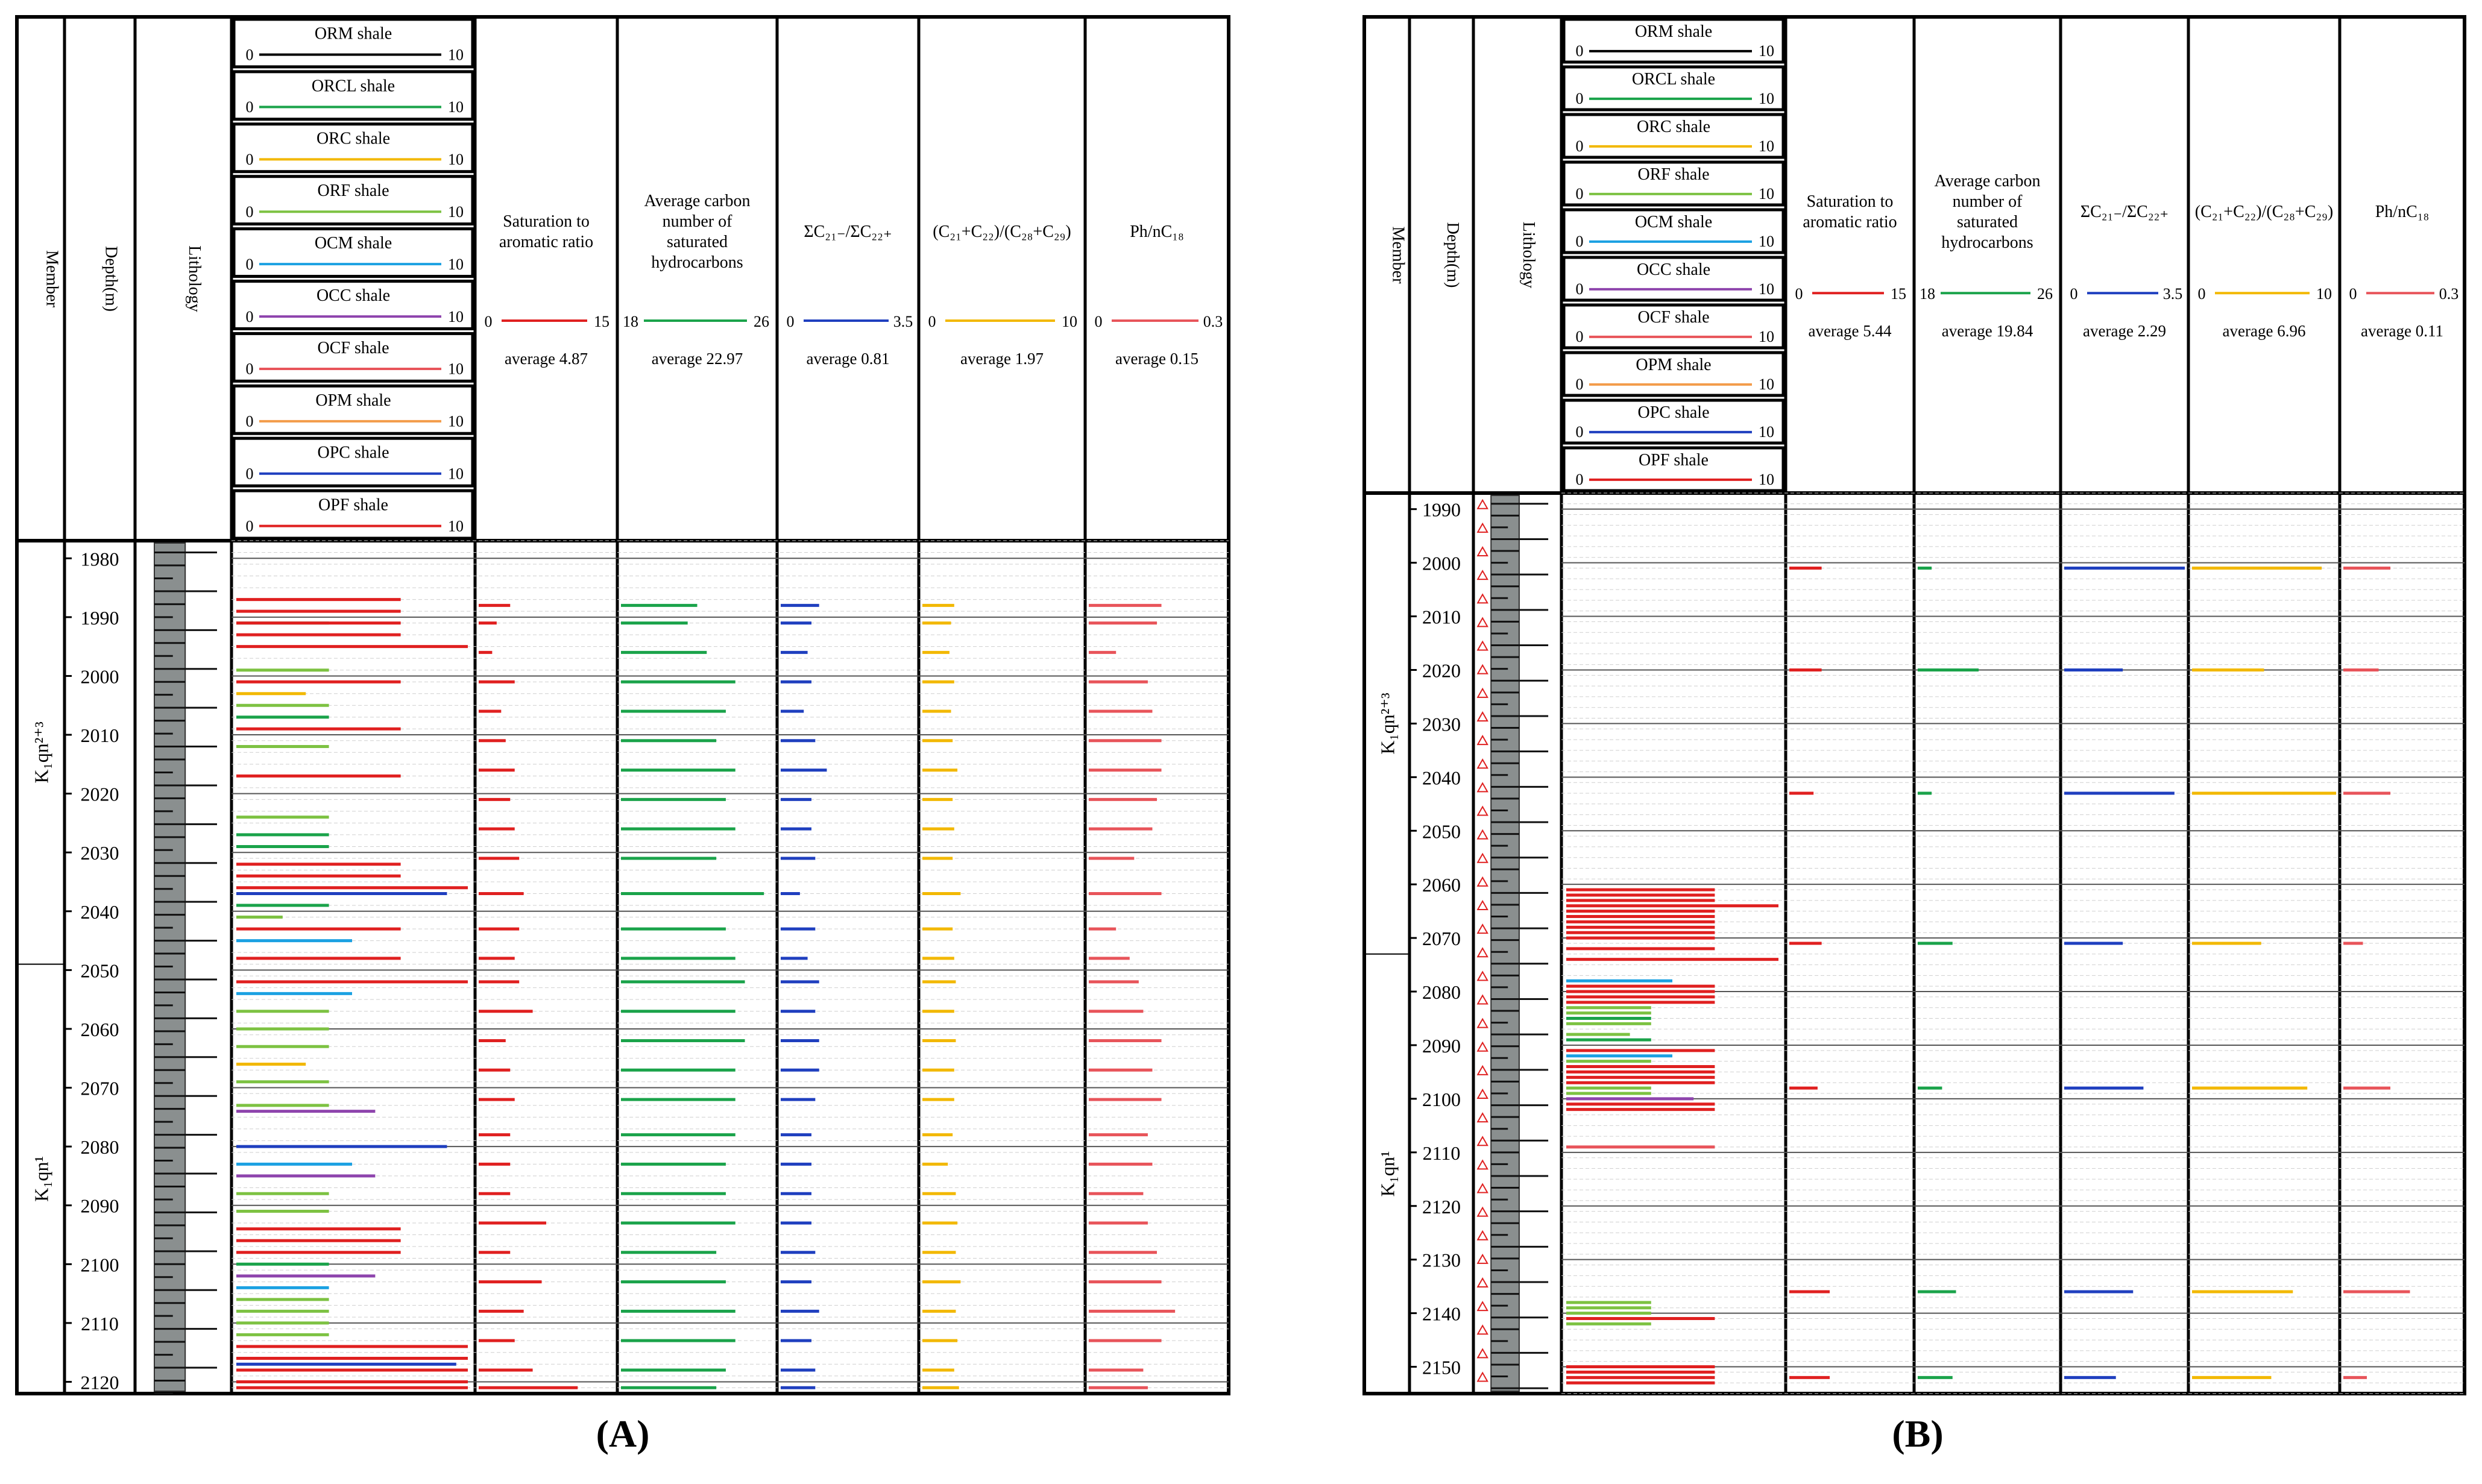 The width and height of the screenshot is (2482, 1484). I want to click on depth-tick-label: 2100, so click(100, 1264).